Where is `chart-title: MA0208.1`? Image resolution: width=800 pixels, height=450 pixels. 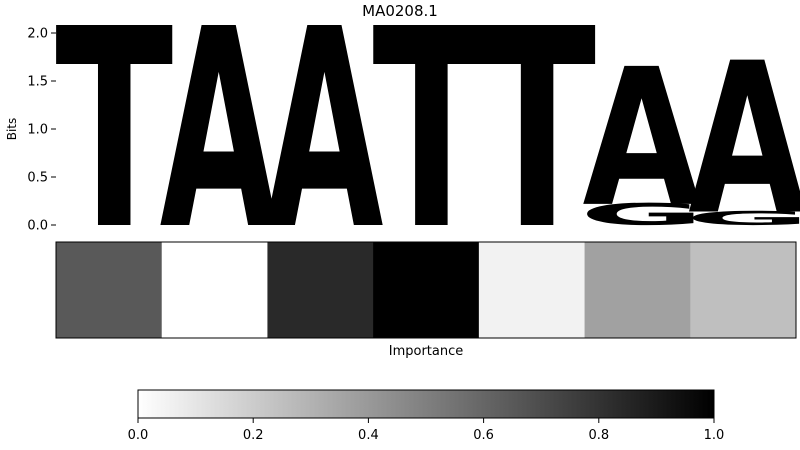
chart-title: MA0208.1 is located at coordinates (400, 11).